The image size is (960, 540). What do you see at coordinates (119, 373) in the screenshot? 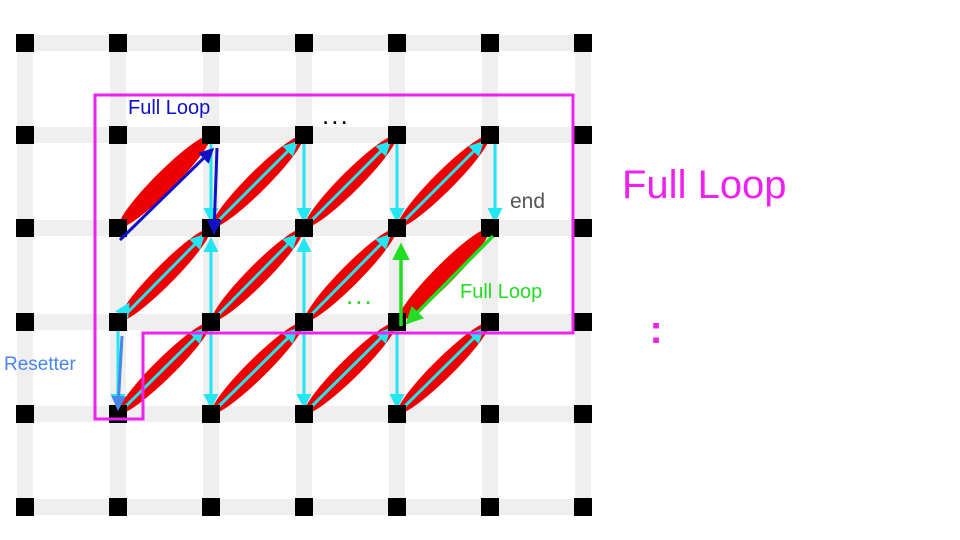
I see `resetter-arrow` at bounding box center [119, 373].